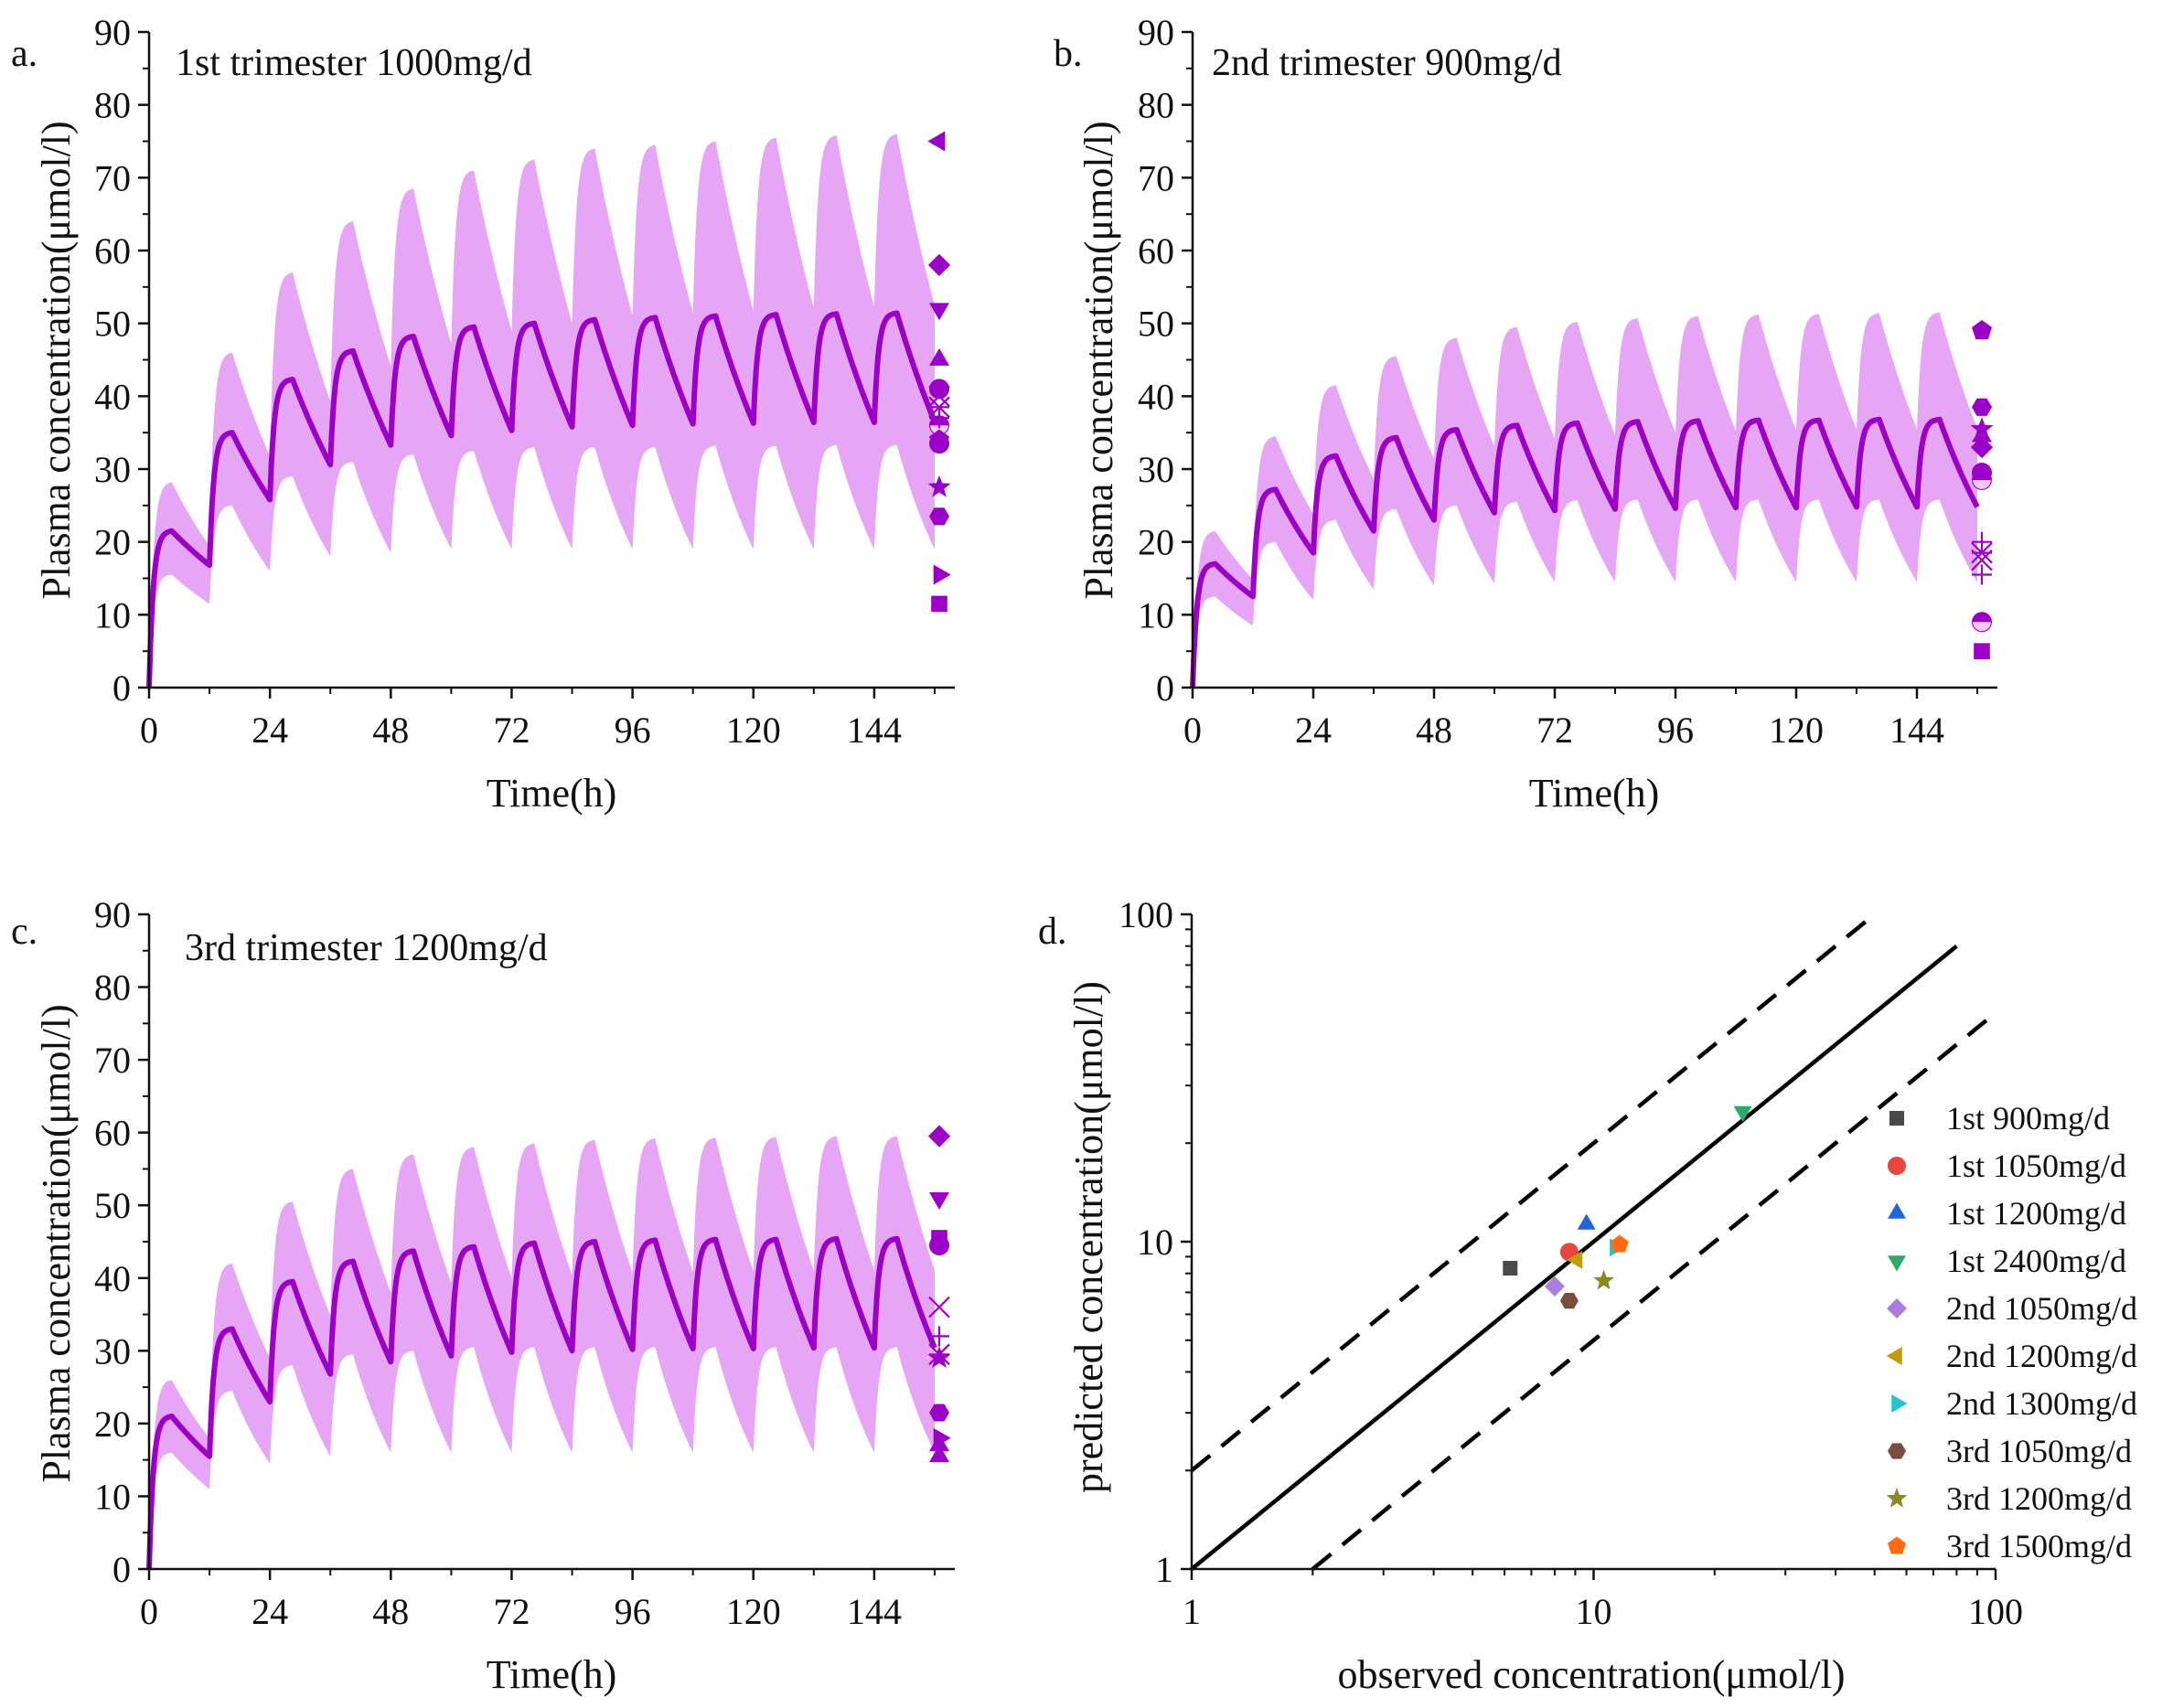 Image resolution: width=2173 pixels, height=1708 pixels. Describe the element at coordinates (1675, 731) in the screenshot. I see `panel-b-x-tick-label: 96` at that location.